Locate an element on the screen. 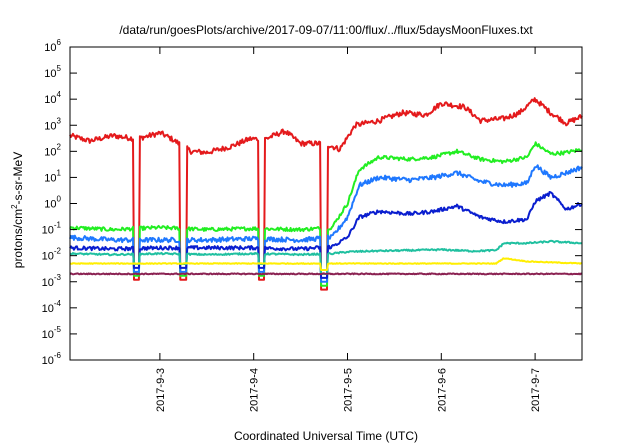 This screenshot has width=640, height=448. y-axis-label: protons/cm2-s-sr-MeV is located at coordinates (17, 210).